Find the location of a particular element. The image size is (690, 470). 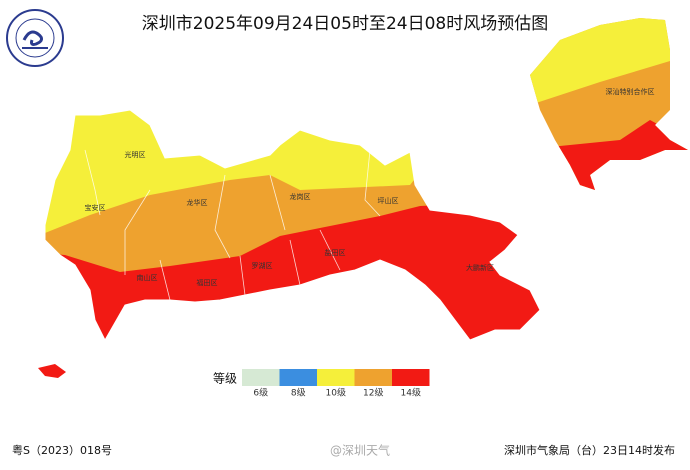

district-label: 坪山区 is located at coordinates (388, 200).